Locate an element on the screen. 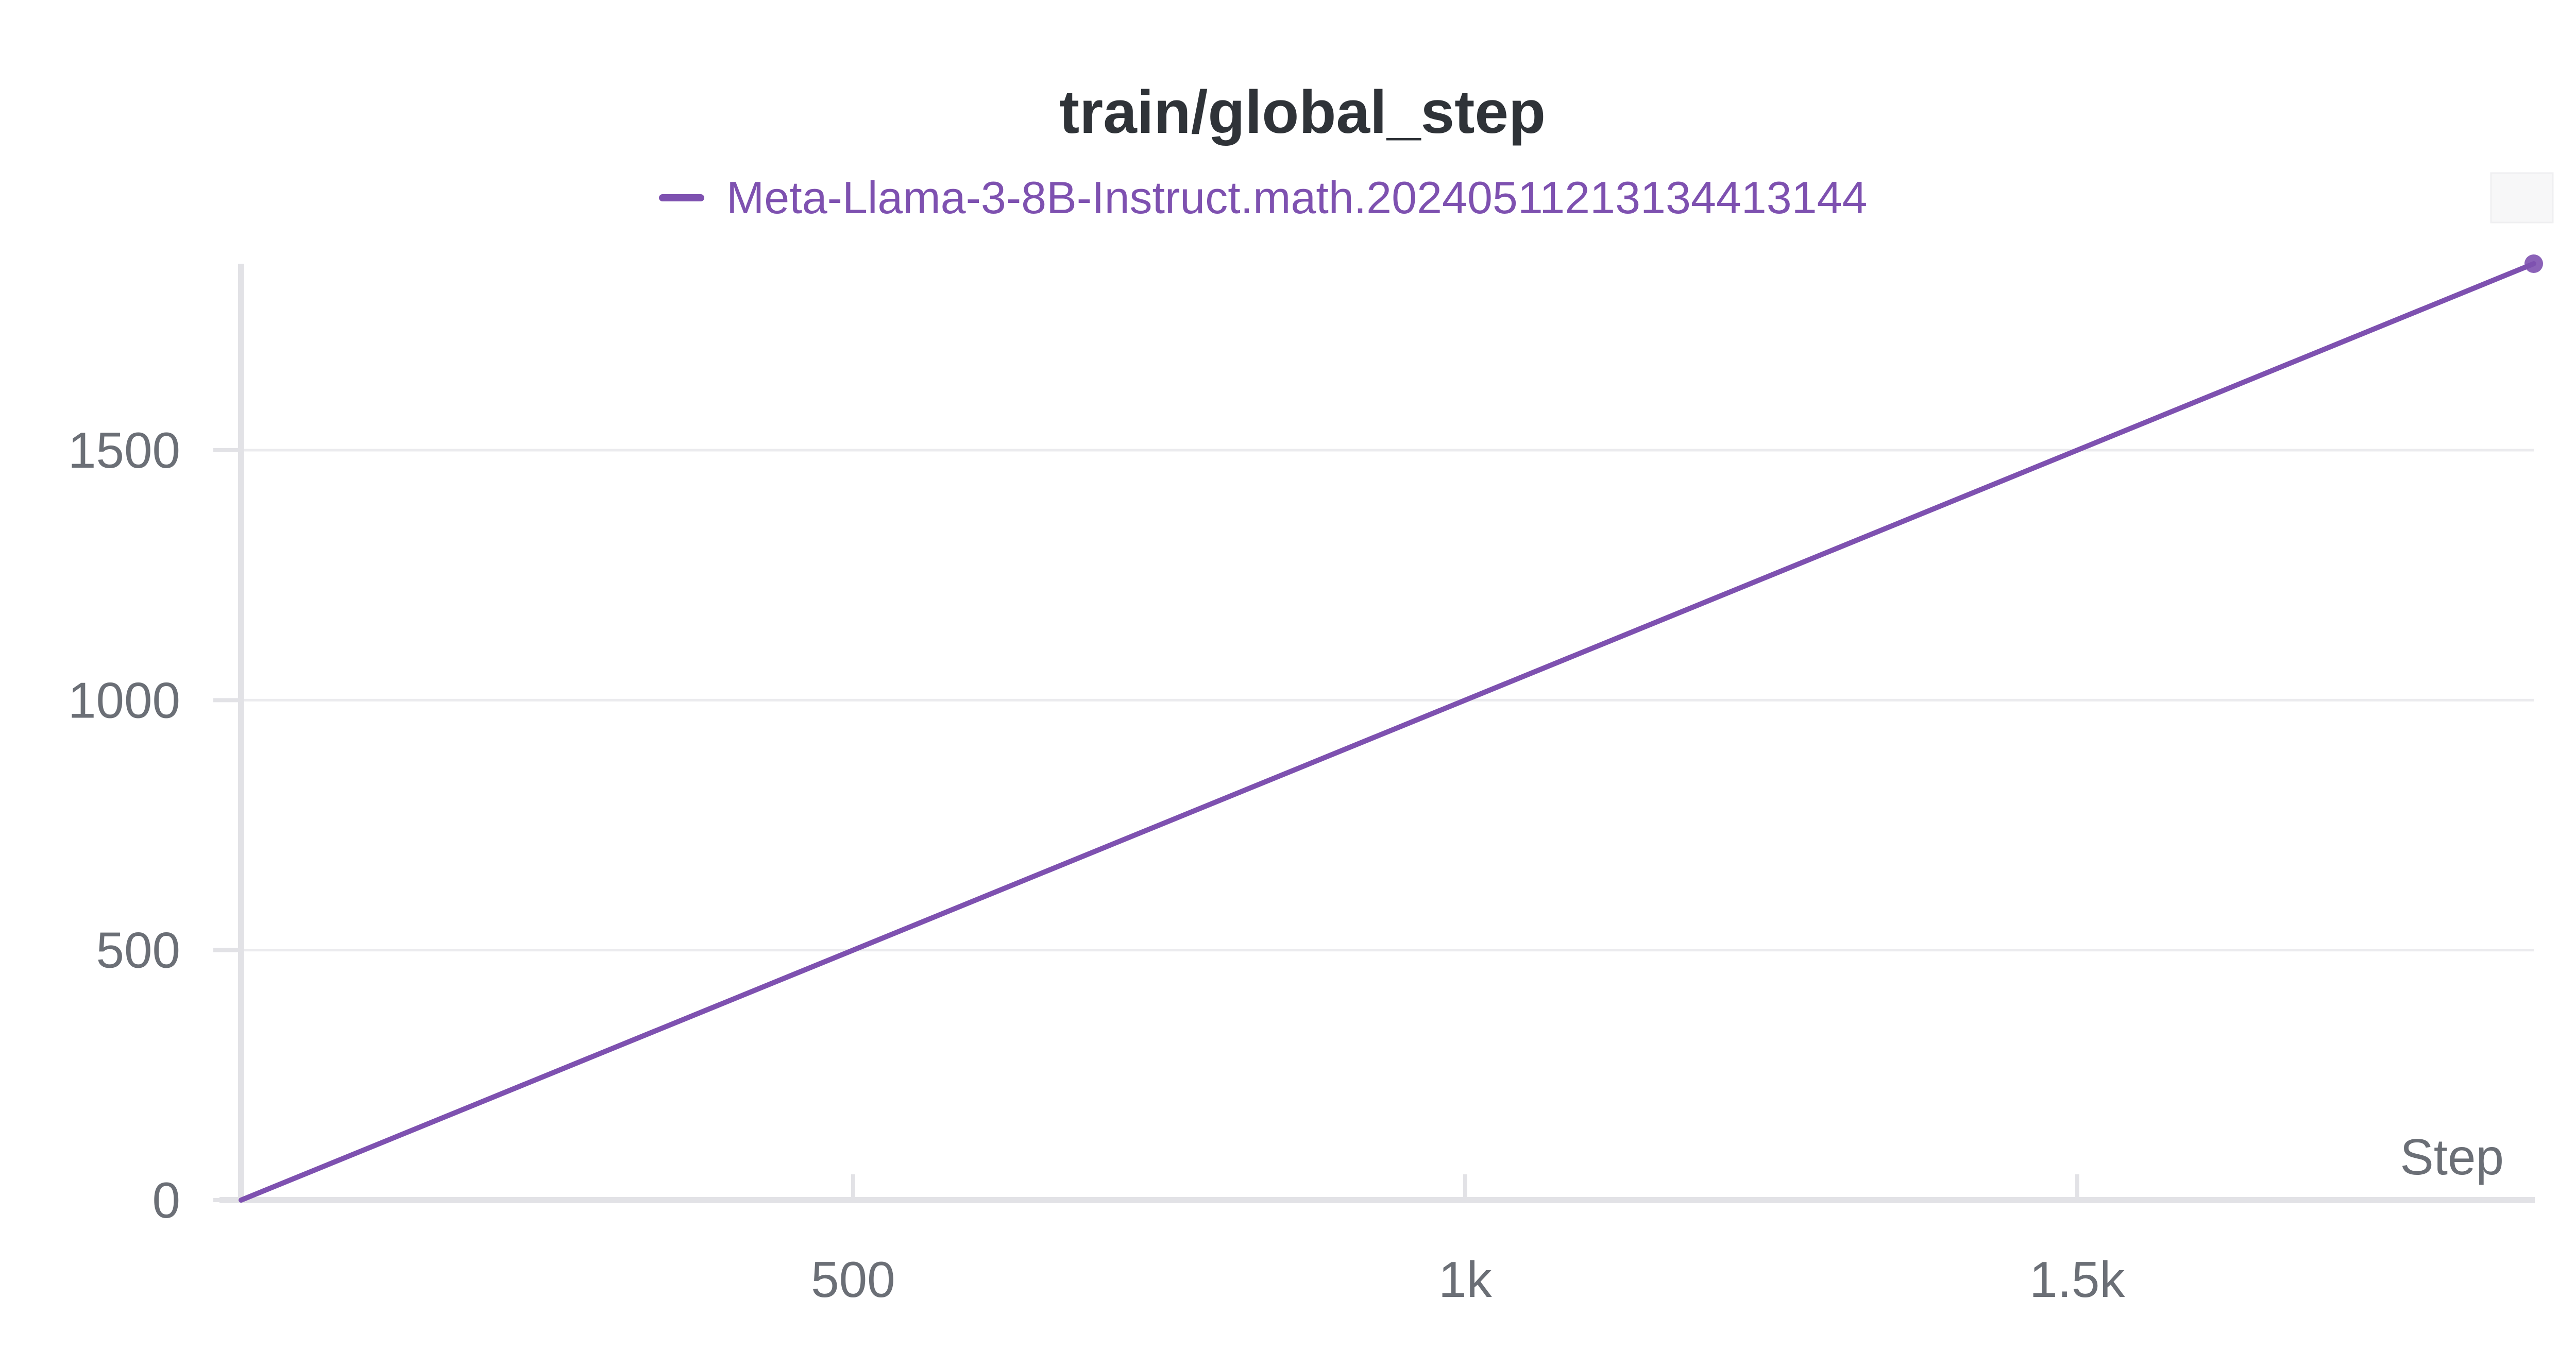 The width and height of the screenshot is (2576, 1368). y-axis-ticks: 0 500 1000 1500 is located at coordinates (154, 825).